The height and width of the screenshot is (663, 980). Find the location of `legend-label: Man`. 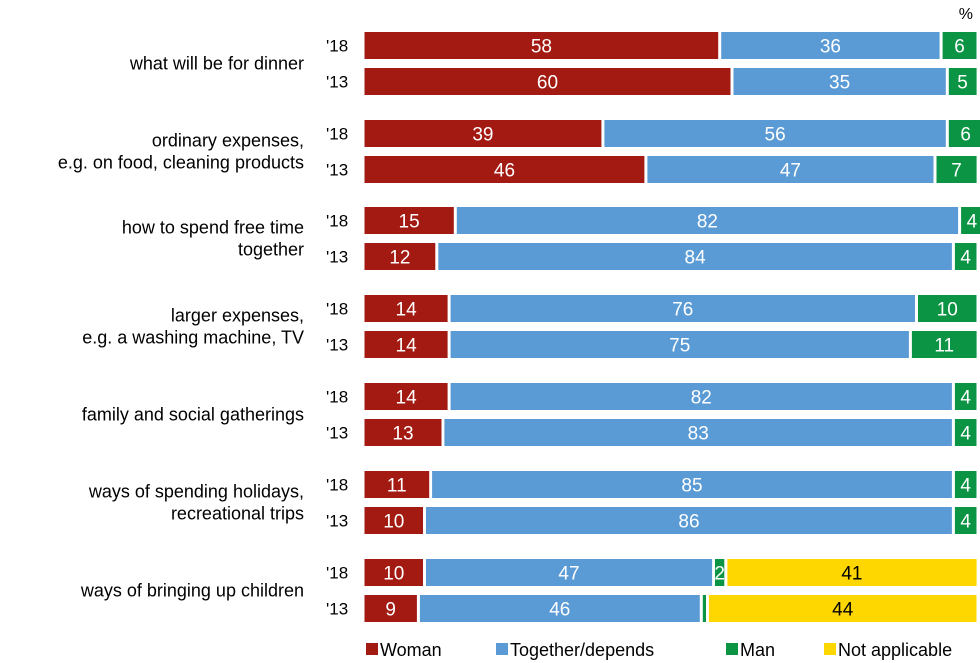

legend-label: Man is located at coordinates (757, 650).